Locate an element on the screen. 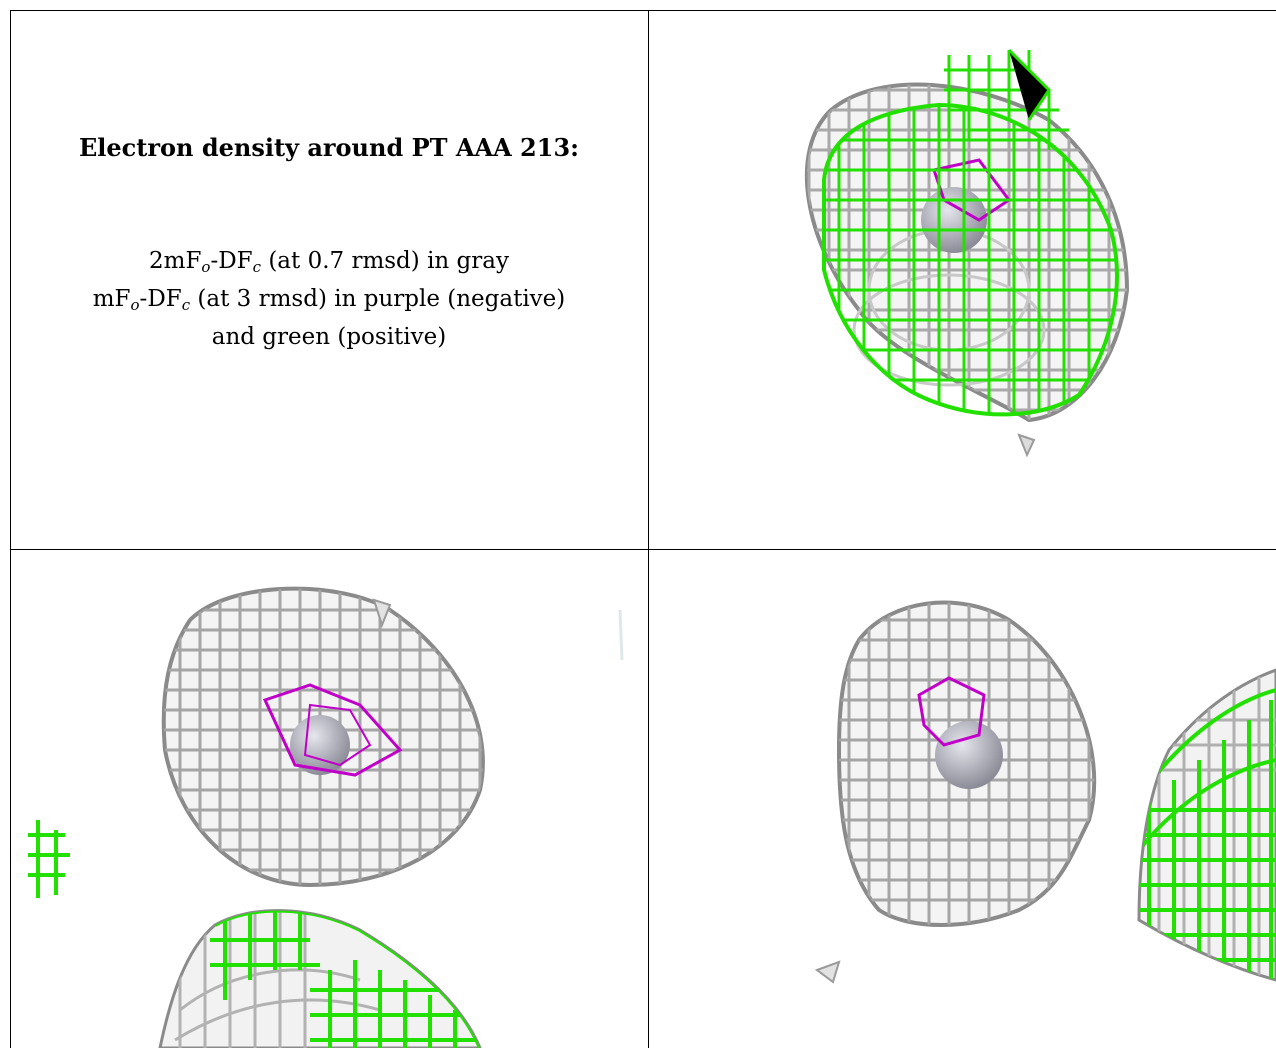 The width and height of the screenshot is (1276, 1048). legend-text: mF is located at coordinates (111, 299).